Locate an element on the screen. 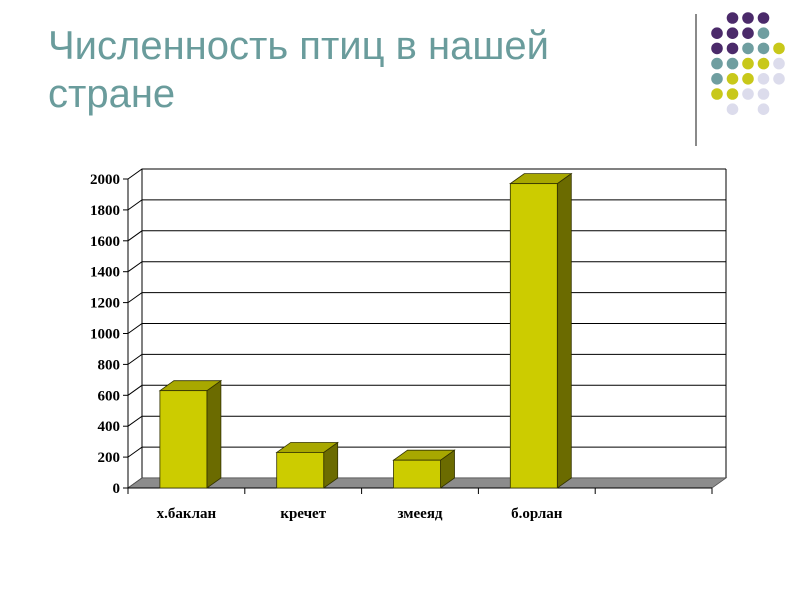  y-tick-label: 1400 is located at coordinates (105, 273).